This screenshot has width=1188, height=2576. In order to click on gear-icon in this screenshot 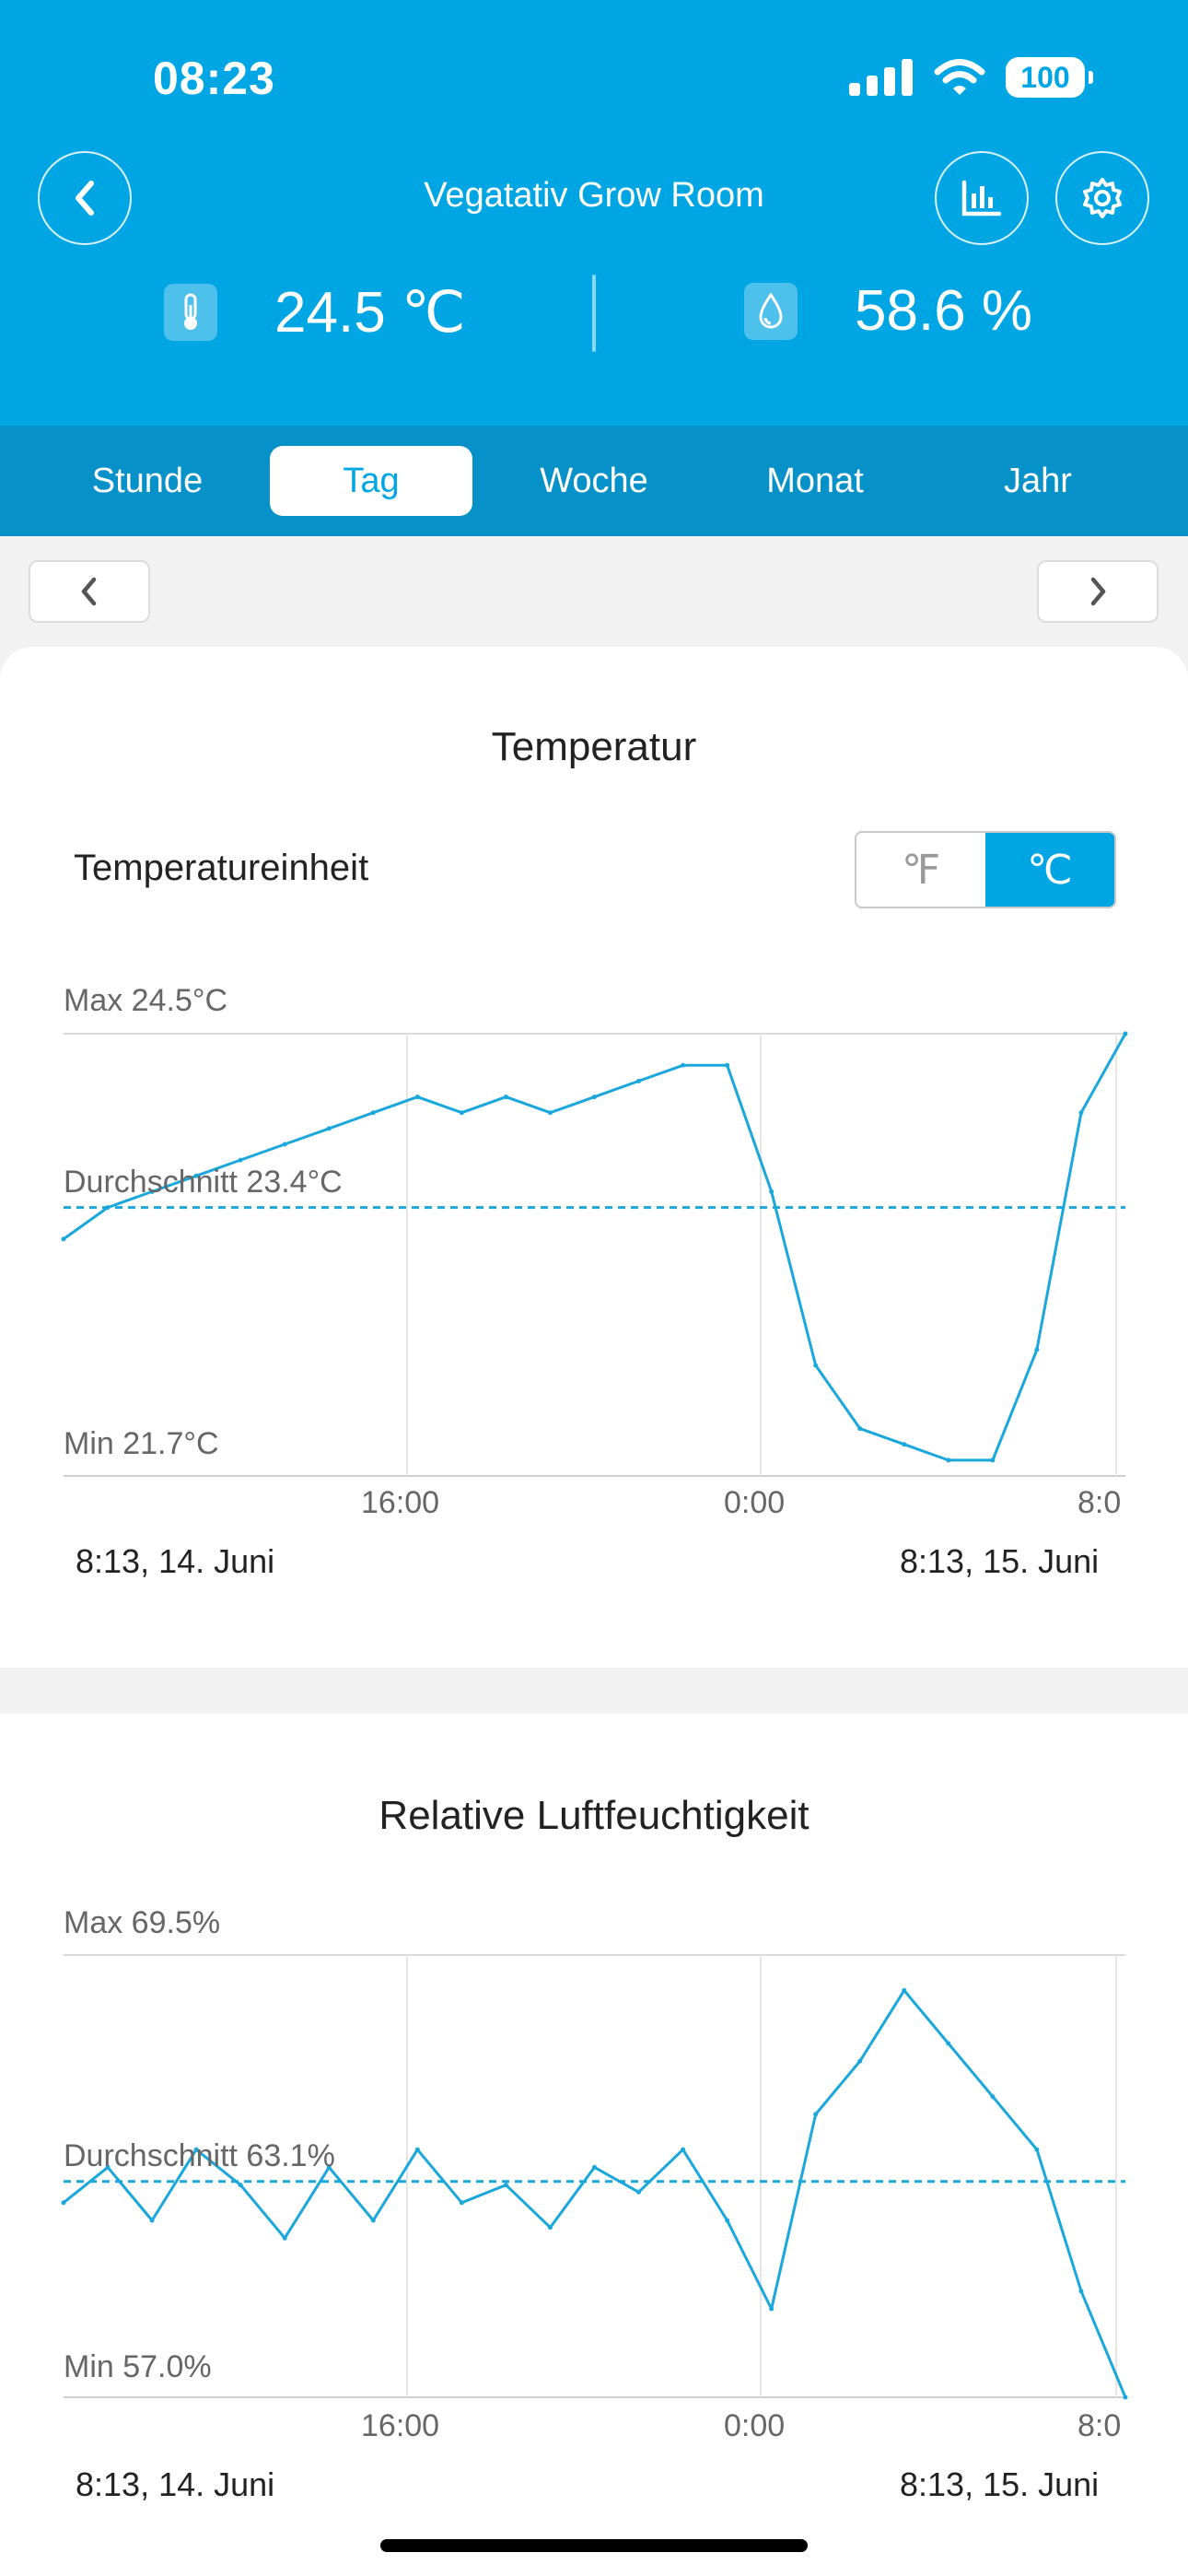, I will do `click(1102, 198)`.